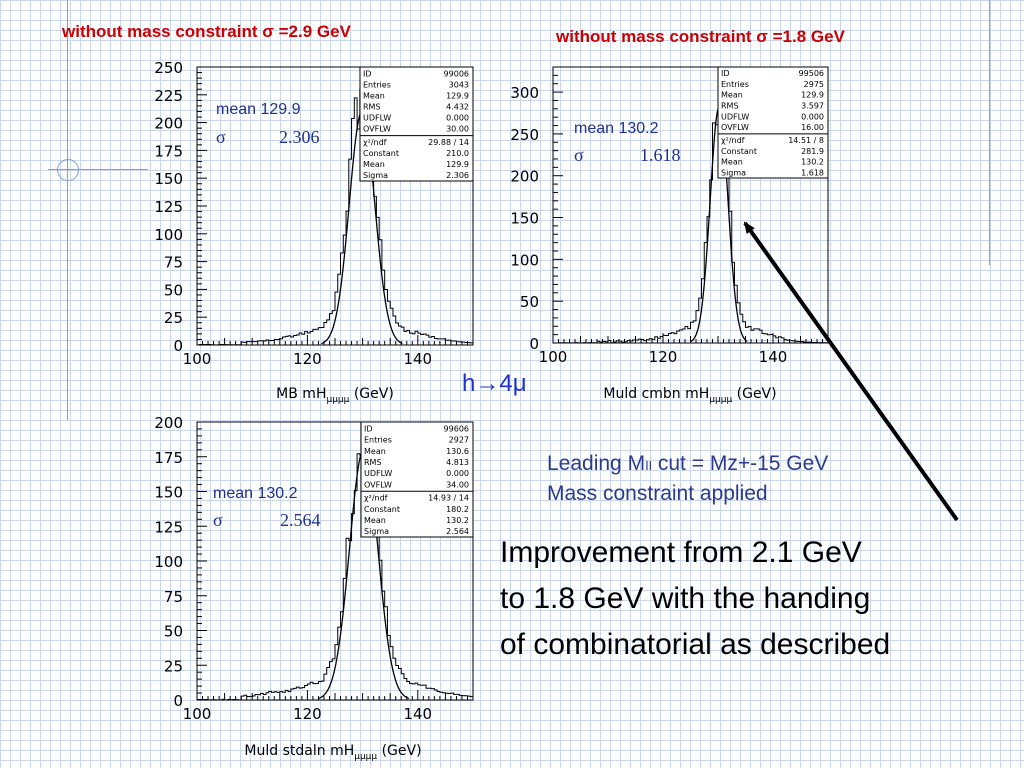  Describe the element at coordinates (335, 395) in the screenshot. I see `x-axis-label: MB mHμμμμ (GeV)` at that location.